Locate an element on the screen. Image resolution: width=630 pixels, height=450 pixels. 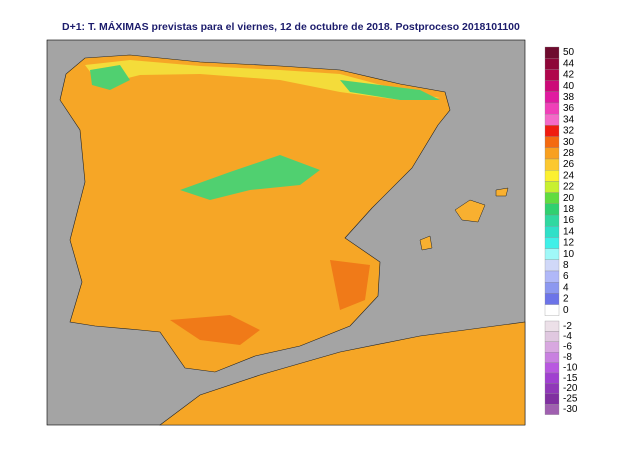
legend-label: 34 is located at coordinates (569, 119).